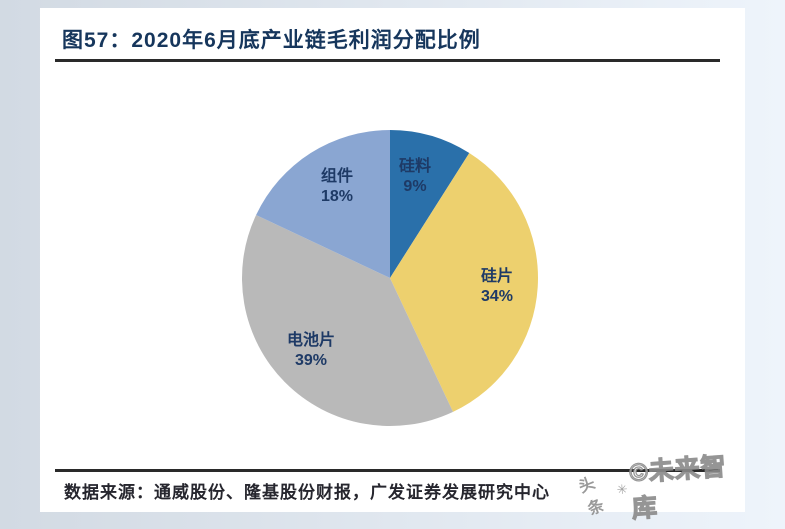 Image resolution: width=785 pixels, height=529 pixels. I want to click on pie-slice-0-硅料, so click(430, 204).